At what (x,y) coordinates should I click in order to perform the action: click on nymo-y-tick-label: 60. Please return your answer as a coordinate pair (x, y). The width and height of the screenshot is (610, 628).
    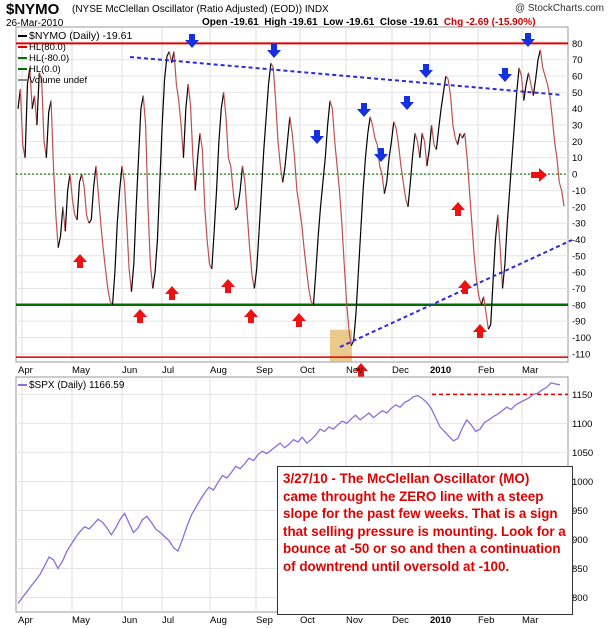
    Looking at the image, I should click on (577, 77).